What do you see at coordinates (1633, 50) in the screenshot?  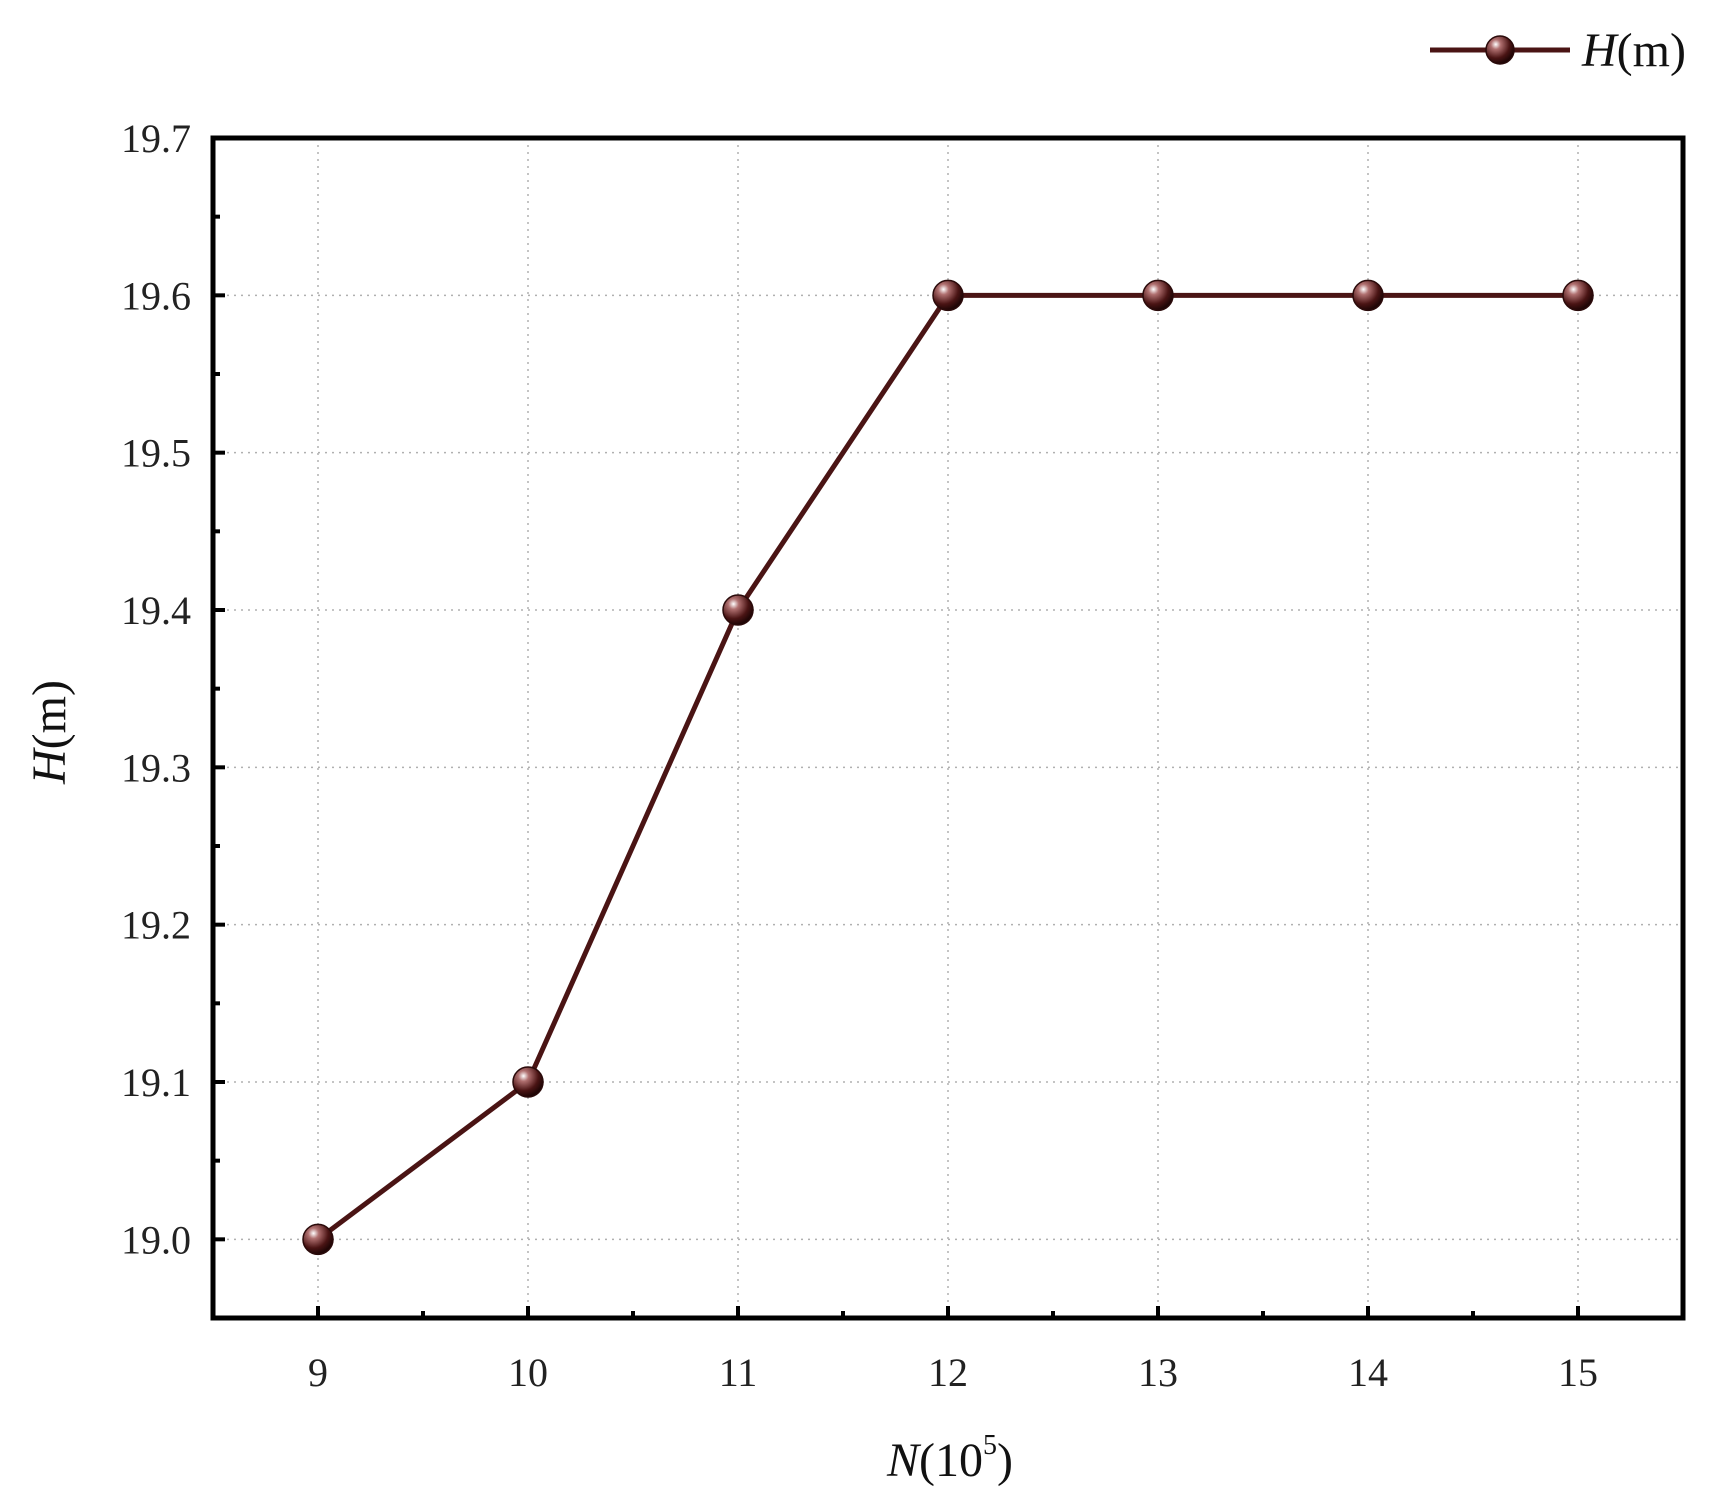 I see `legend-label: H(m)` at bounding box center [1633, 50].